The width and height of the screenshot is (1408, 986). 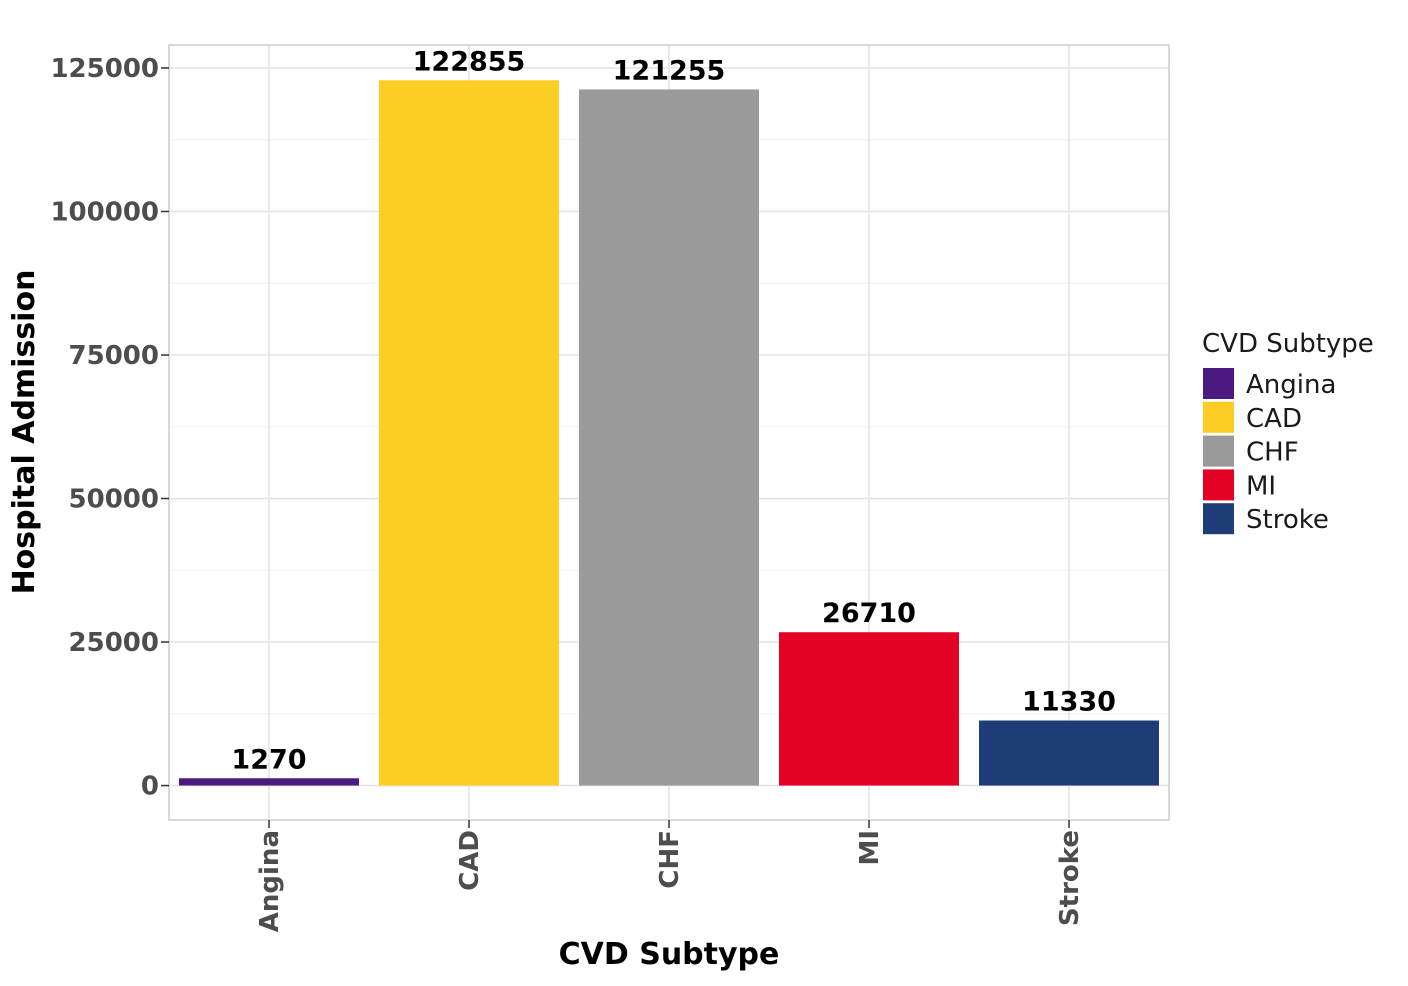 I want to click on data-label-stroke: 11330, so click(x=1069, y=702).